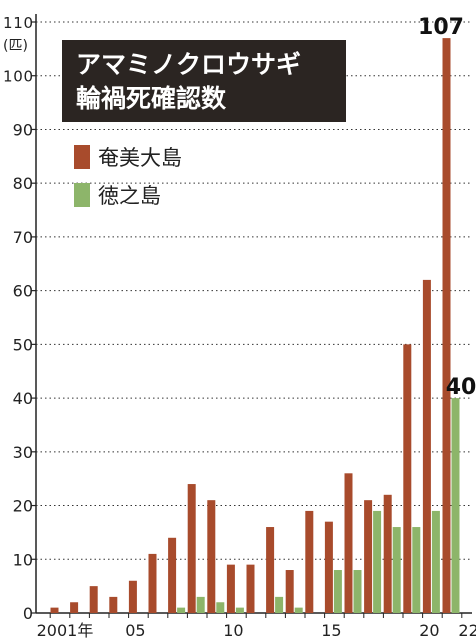  Describe the element at coordinates (28, 613) in the screenshot. I see `y-tick-label: 0` at that location.